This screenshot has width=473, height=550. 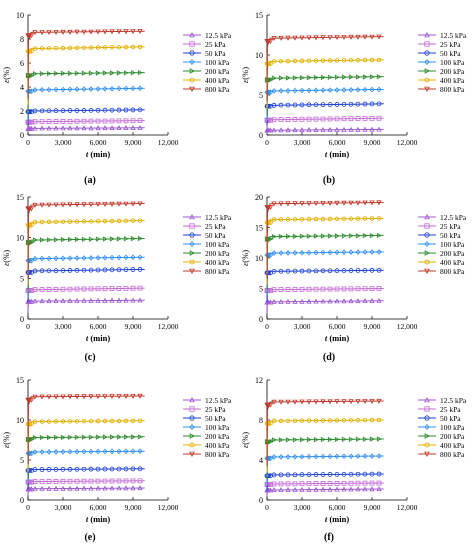 I want to click on legend-marker, so click(x=427, y=244).